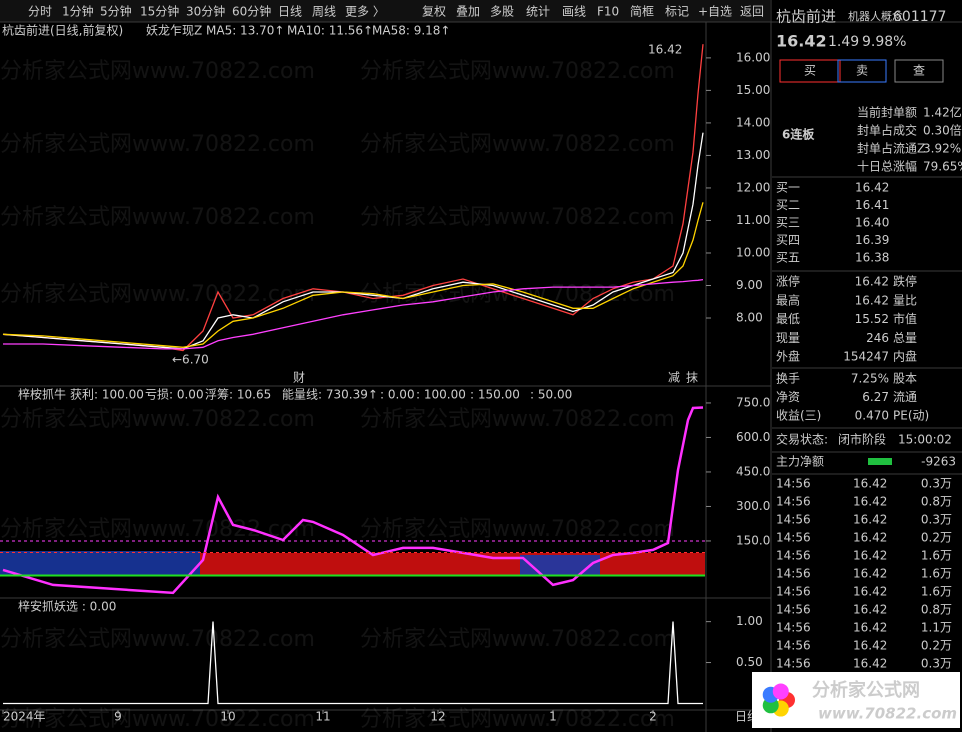 The height and width of the screenshot is (732, 962). I want to click on trade-volume: 0.2万, so click(936, 646).